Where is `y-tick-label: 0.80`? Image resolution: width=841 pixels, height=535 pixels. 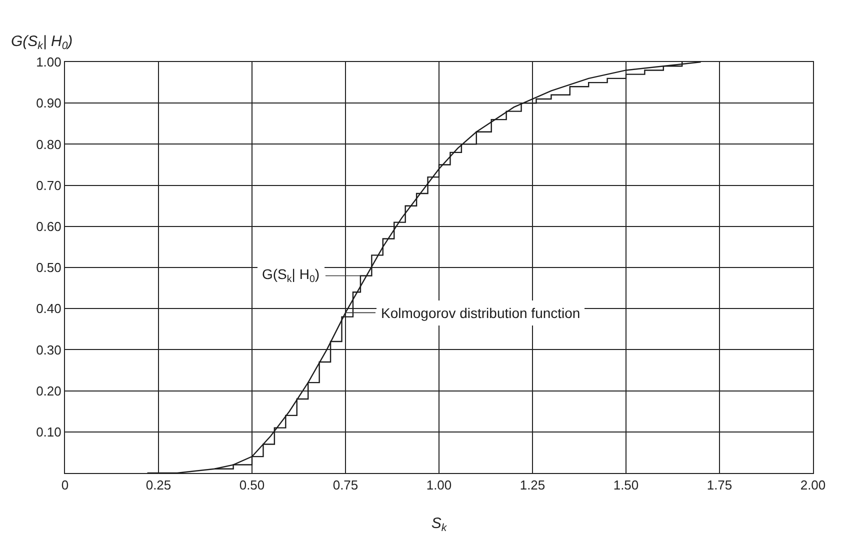
y-tick-label: 0.80 is located at coordinates (49, 144).